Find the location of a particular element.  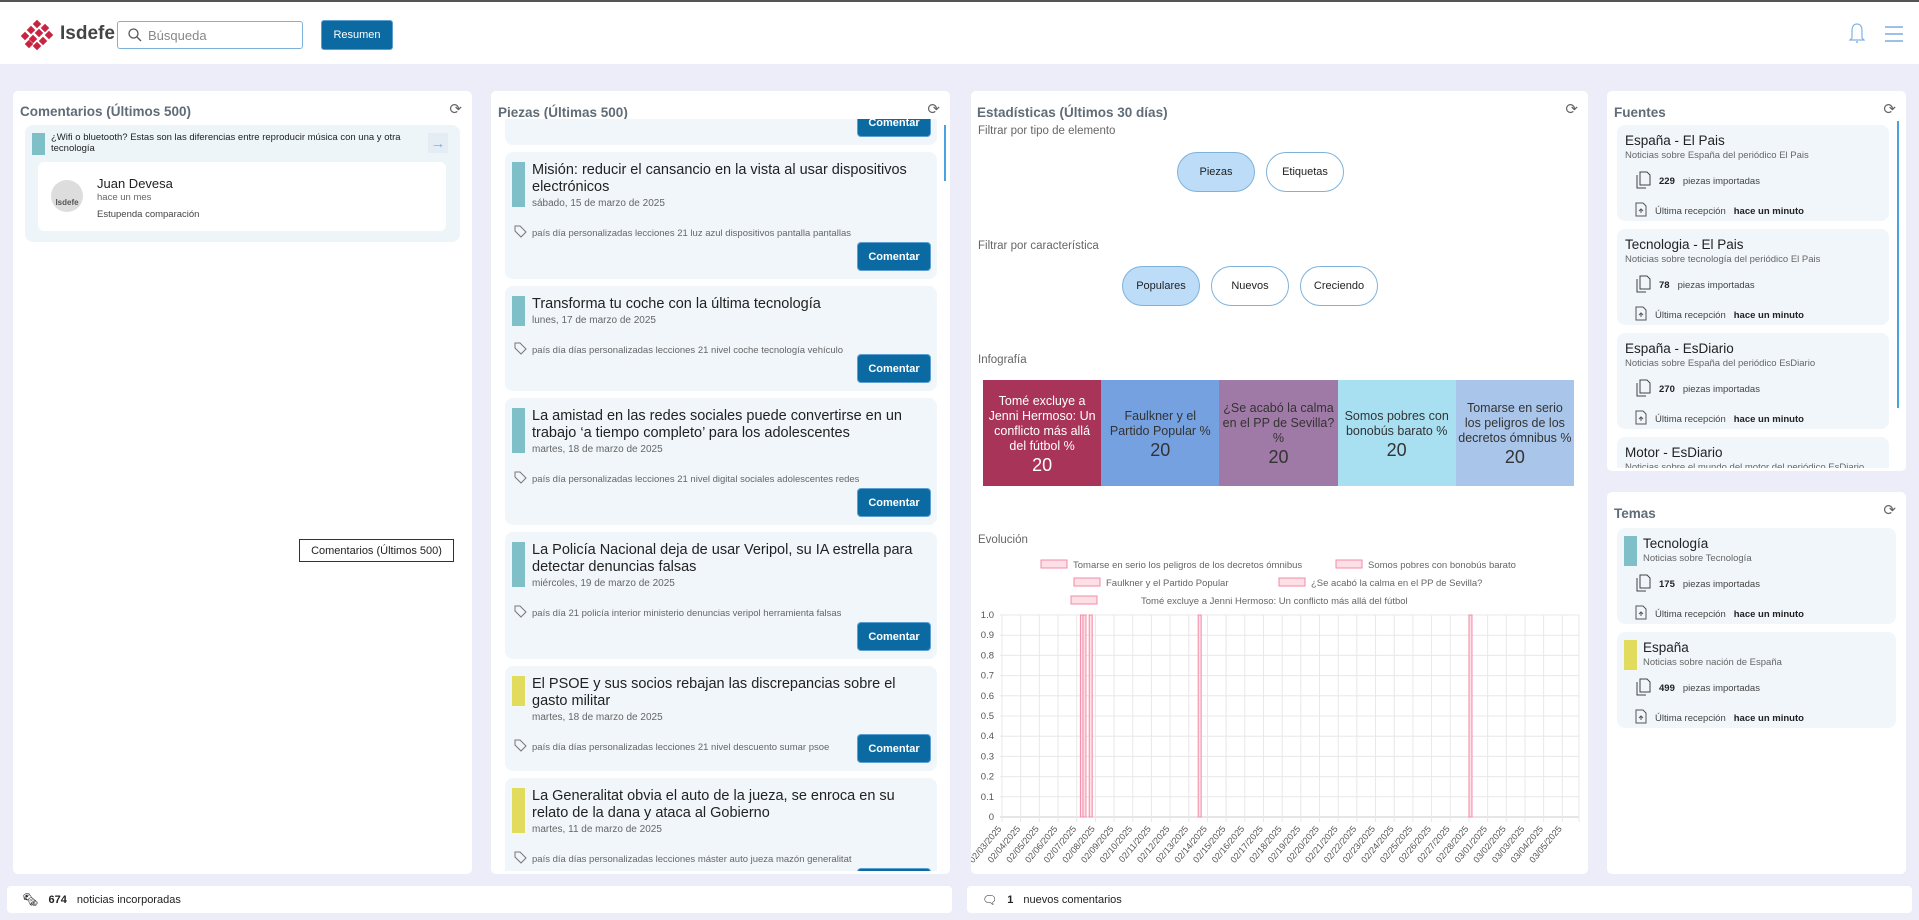

isdefe-logo: Isdefe is located at coordinates (67, 35).